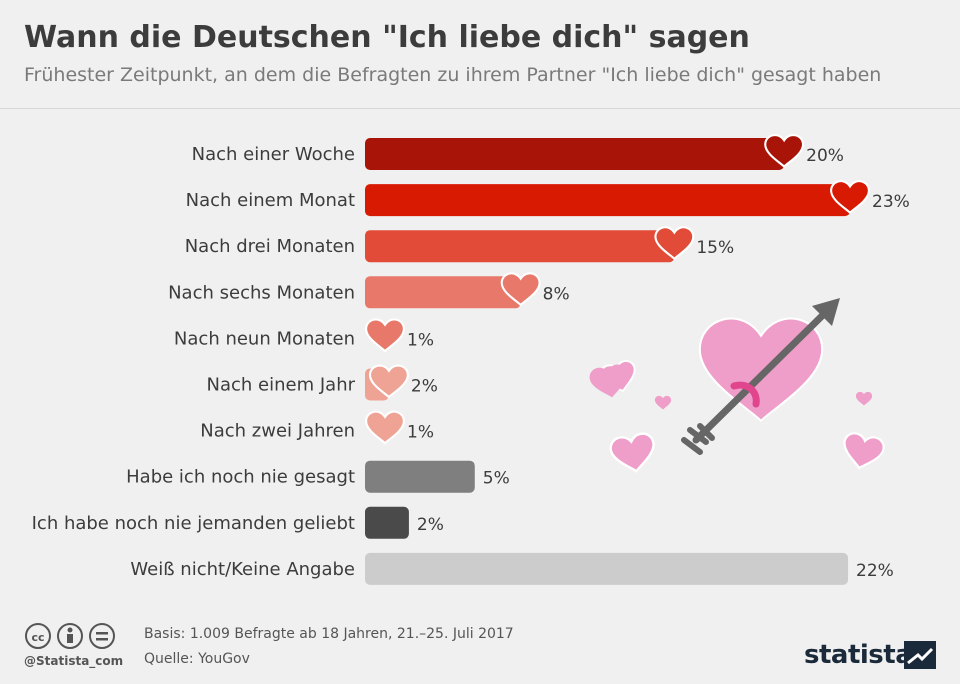 This screenshot has height=684, width=960. Describe the element at coordinates (281, 385) in the screenshot. I see `category-label: Nach einem Jahr` at that location.